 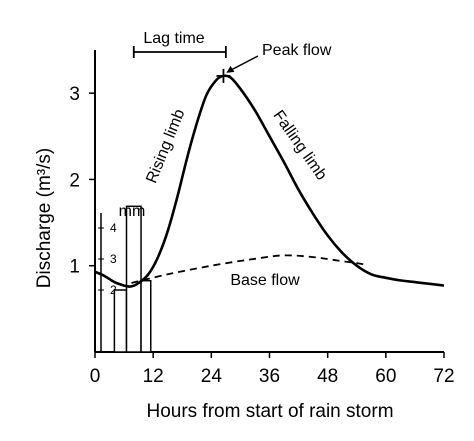 I want to click on y-axis-title: Discharge (m³/s), so click(x=44, y=218).